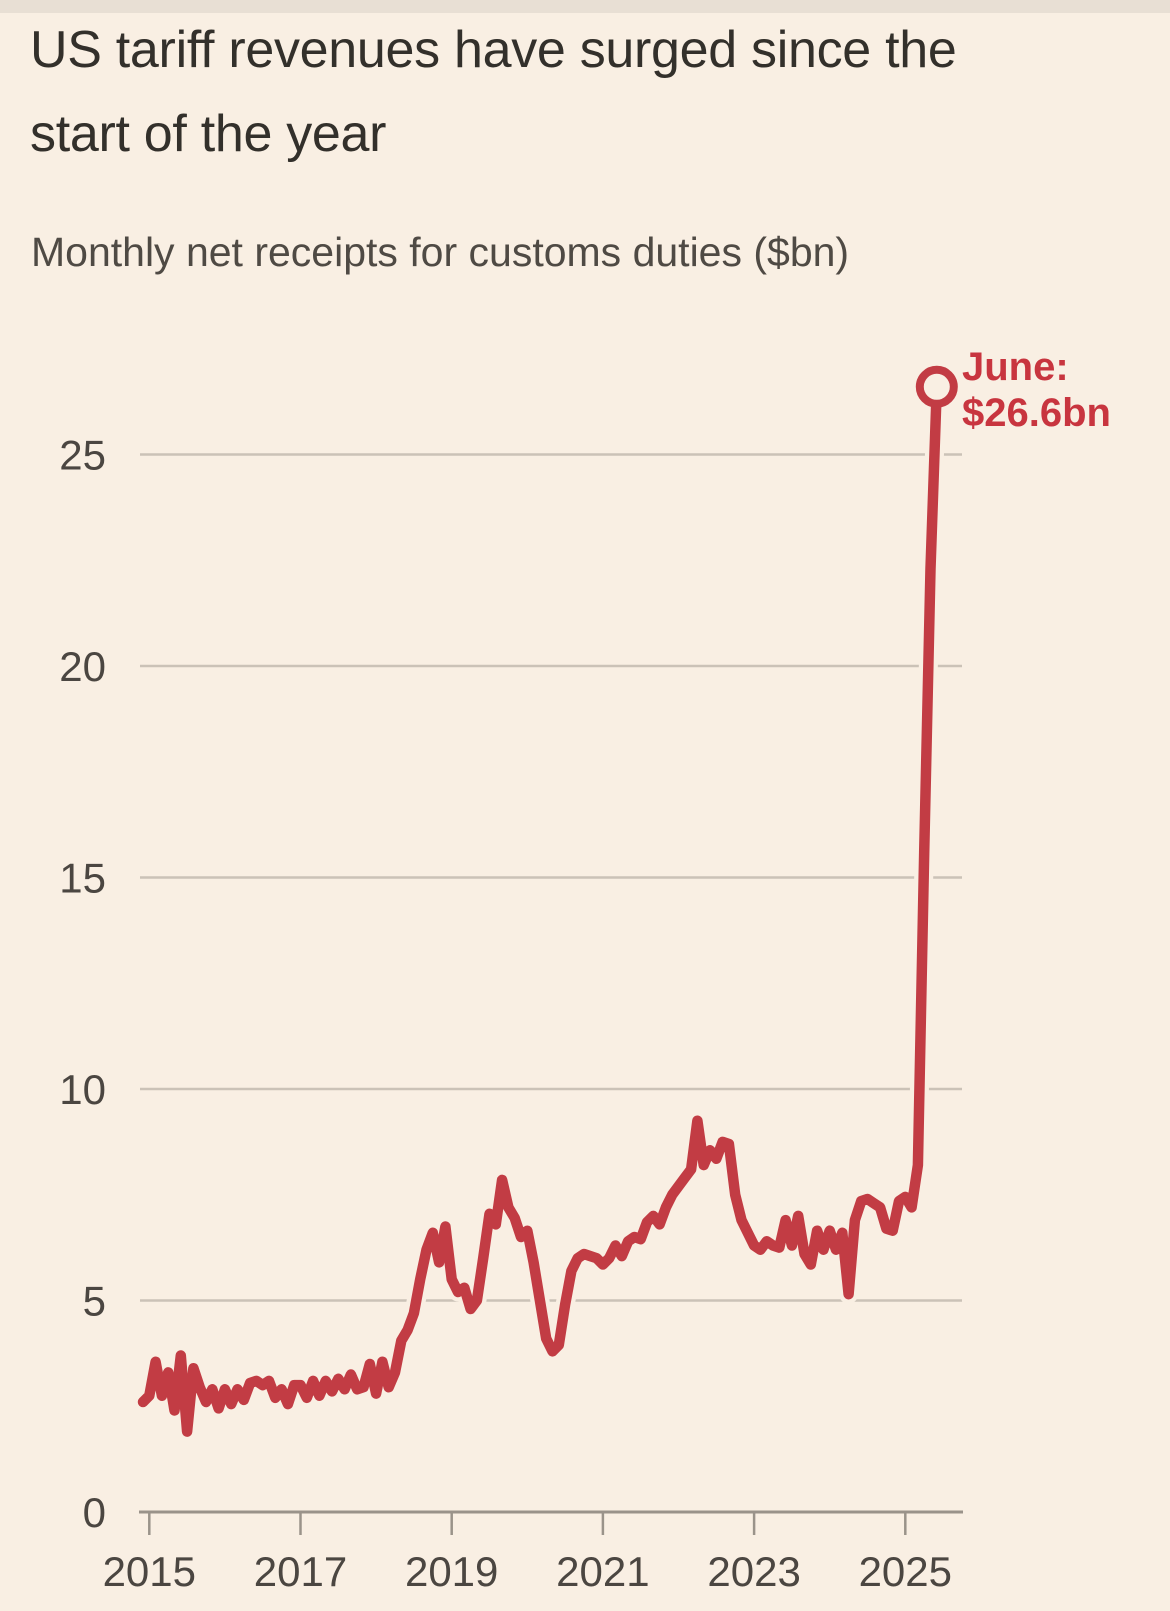 This screenshot has height=1611, width=1170. What do you see at coordinates (1036, 390) in the screenshot?
I see `peak-annotation: June: $26.6bn` at bounding box center [1036, 390].